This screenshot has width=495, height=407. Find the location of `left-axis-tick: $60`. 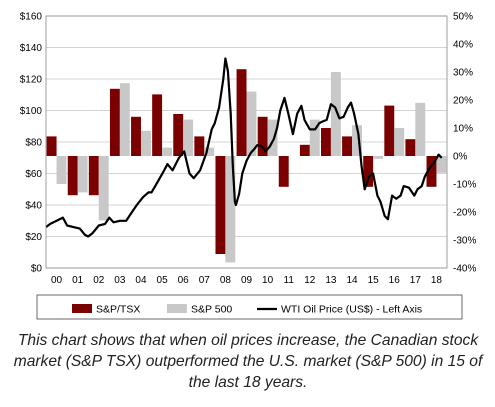

left-axis-tick: $60 is located at coordinates (33, 174).